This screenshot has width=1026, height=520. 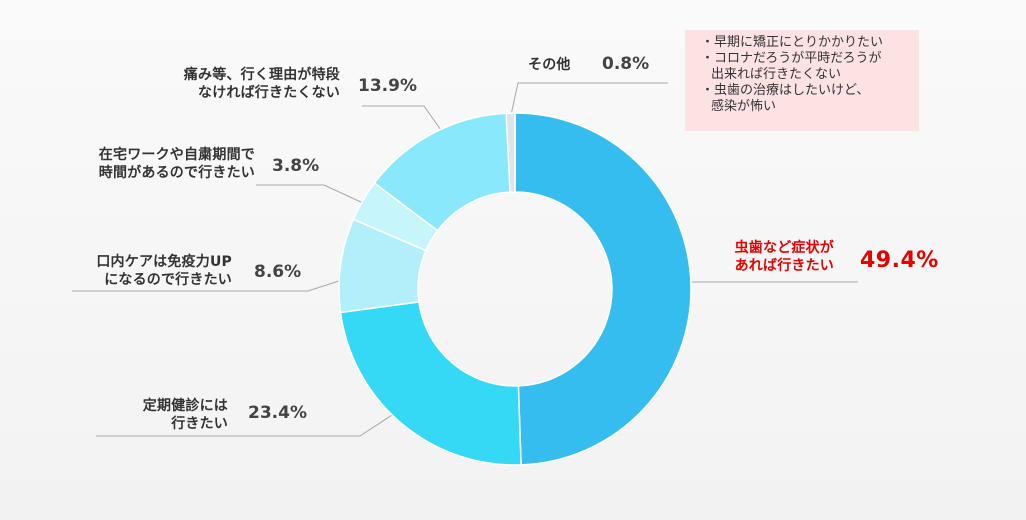 I want to click on slice-symptom, so click(x=603, y=289).